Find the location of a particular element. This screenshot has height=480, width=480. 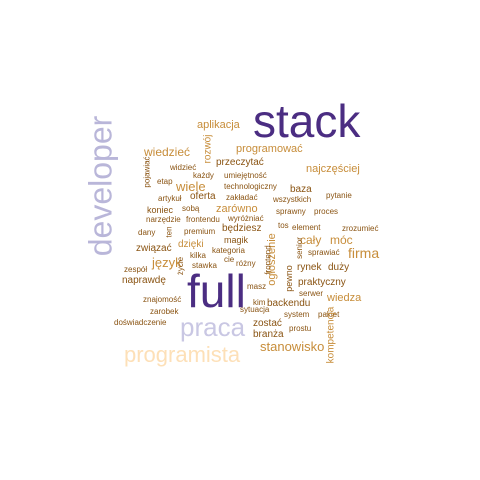

word-aplikacja: aplikacja is located at coordinates (218, 125).